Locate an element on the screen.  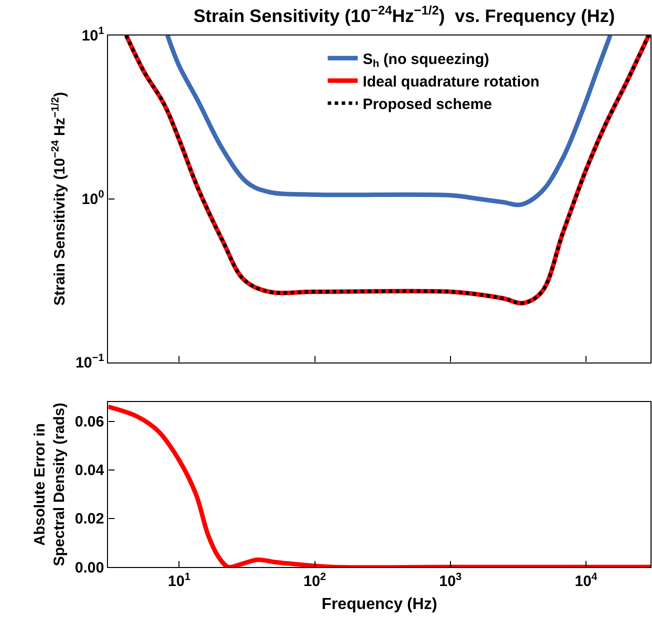
y-tick-label: 0.04 is located at coordinates (89, 471).